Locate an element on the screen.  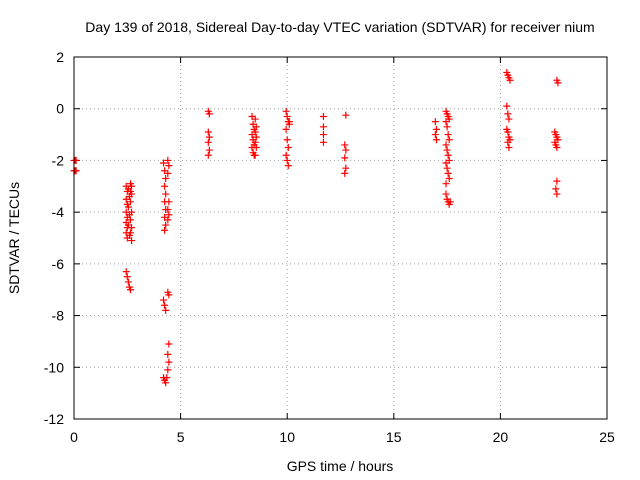
y-tick-label: -10 is located at coordinates (54, 367).